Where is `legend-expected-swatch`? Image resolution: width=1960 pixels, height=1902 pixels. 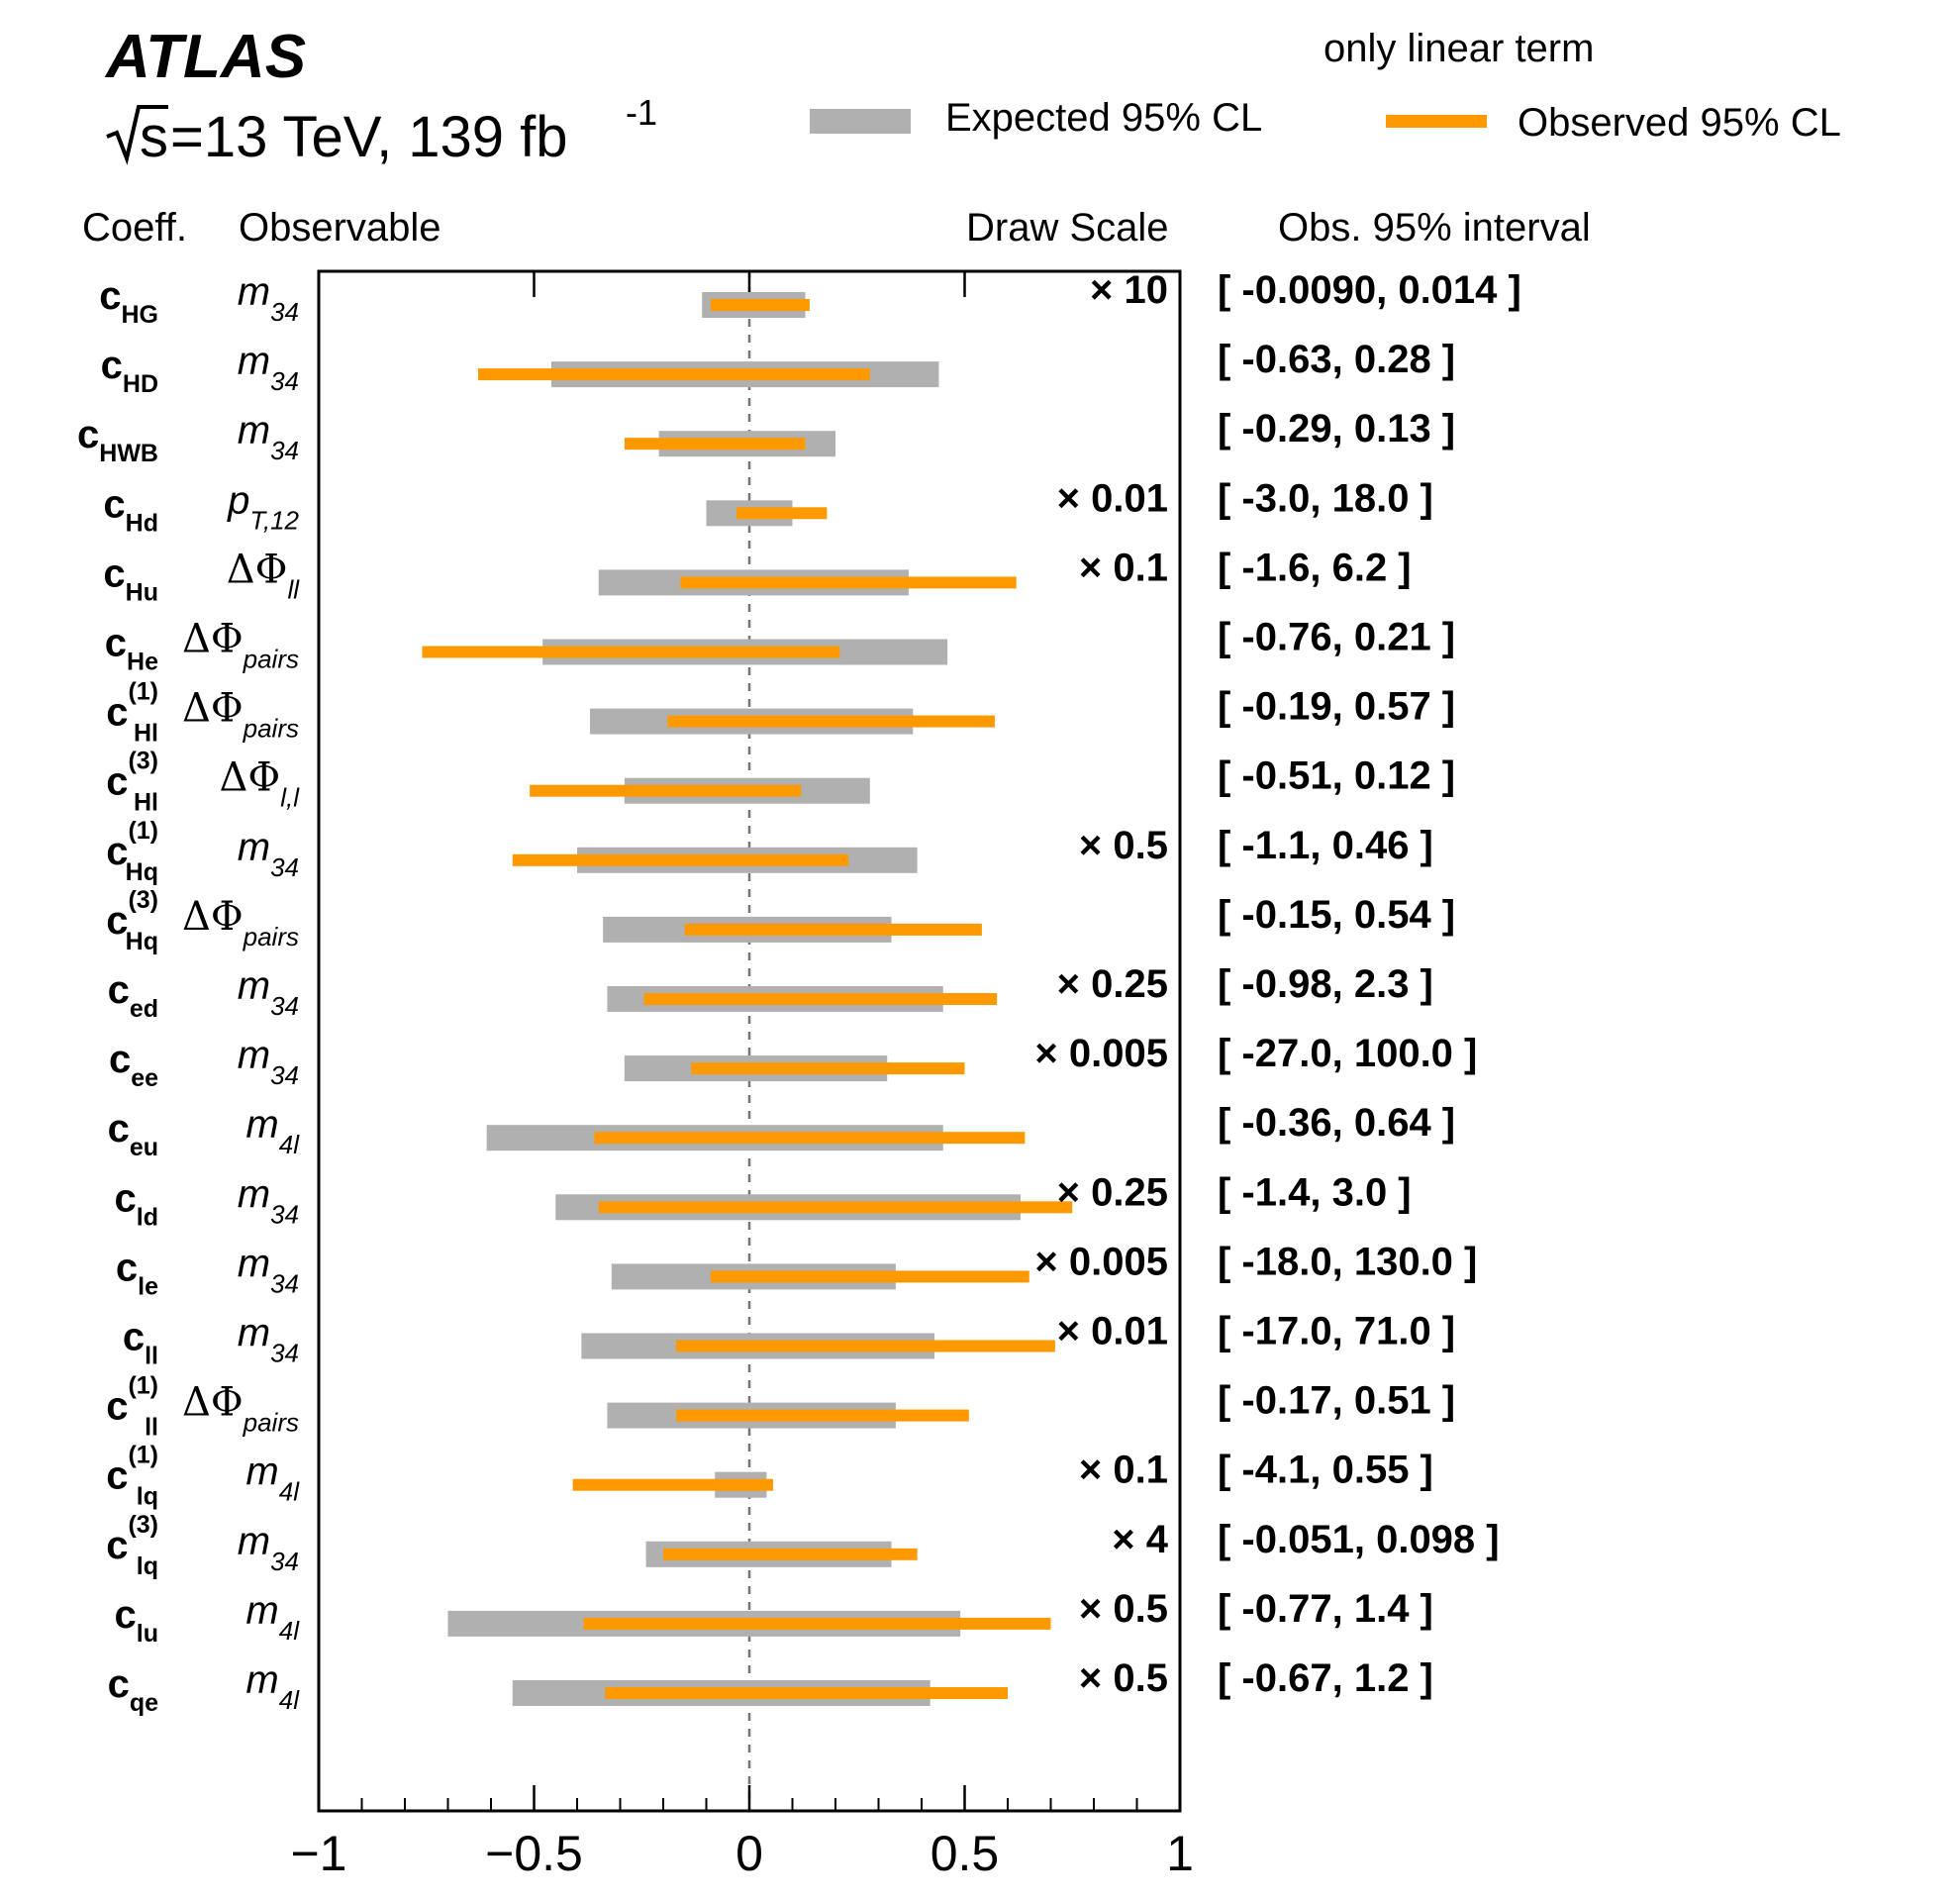 legend-expected-swatch is located at coordinates (860, 121).